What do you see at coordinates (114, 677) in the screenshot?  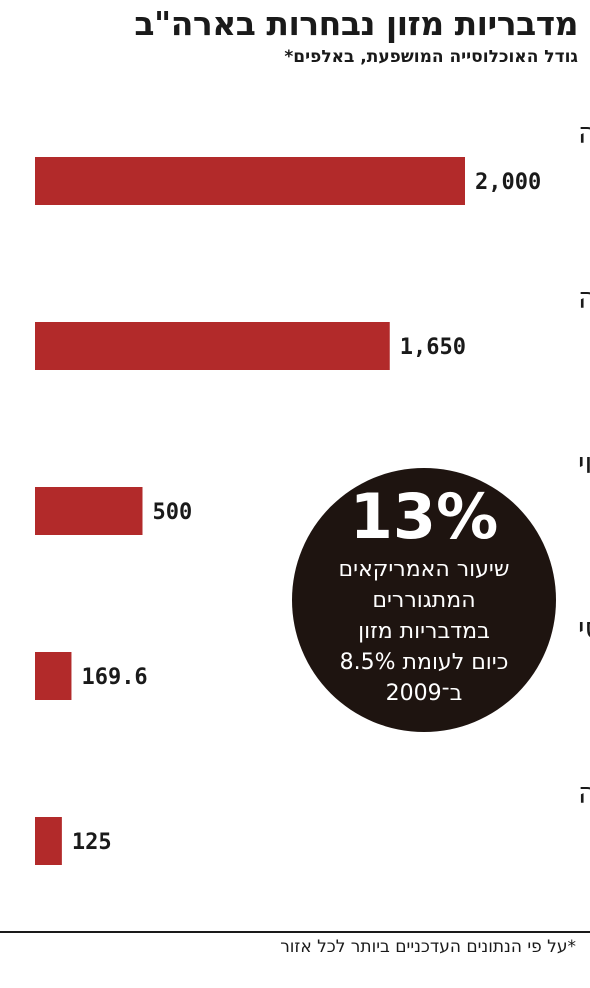 I see `value-label: 169.6` at bounding box center [114, 677].